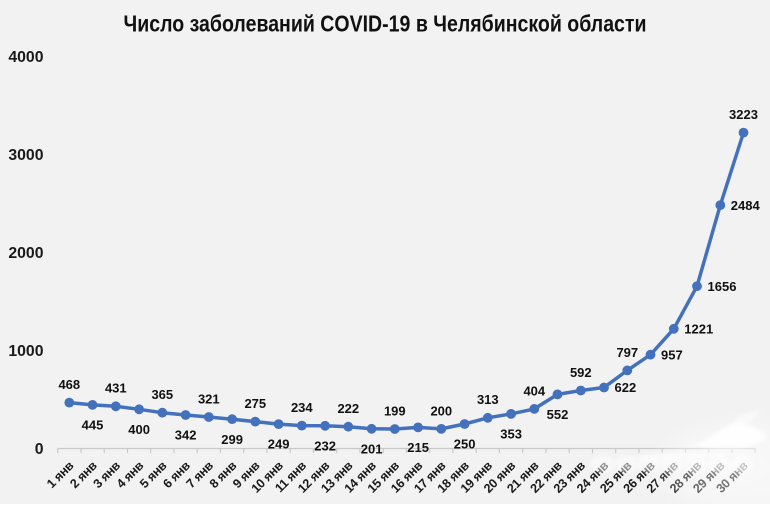  I want to click on svg-text: 2484, so click(746, 205).